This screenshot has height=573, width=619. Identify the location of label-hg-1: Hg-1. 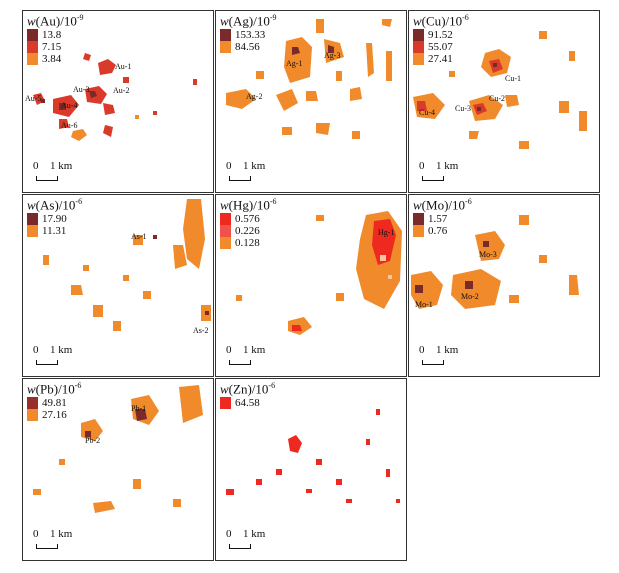
(386, 232).